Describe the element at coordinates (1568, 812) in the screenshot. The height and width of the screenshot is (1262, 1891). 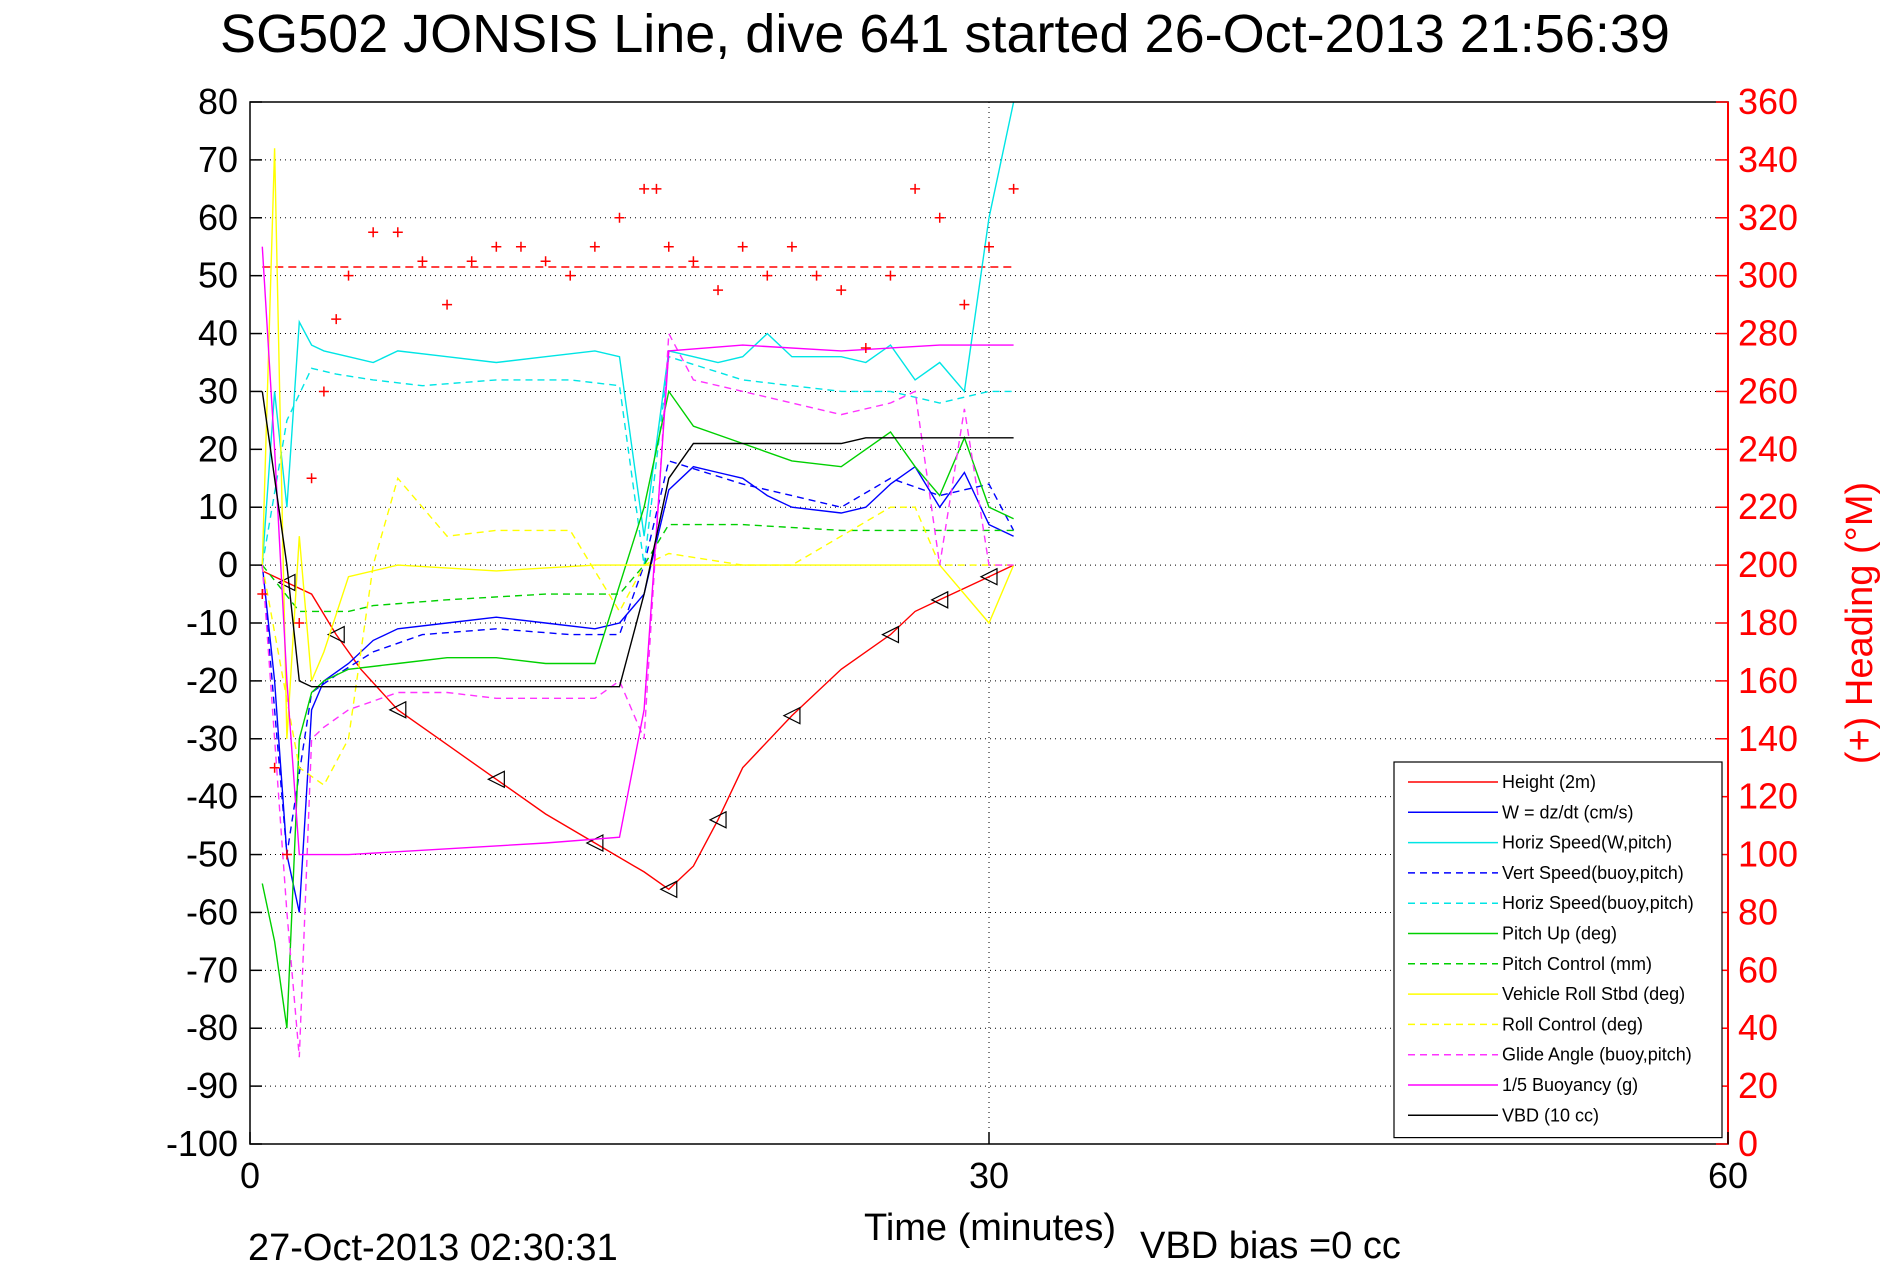
I see `legend-label: W = dz/dt (cm/s)` at that location.